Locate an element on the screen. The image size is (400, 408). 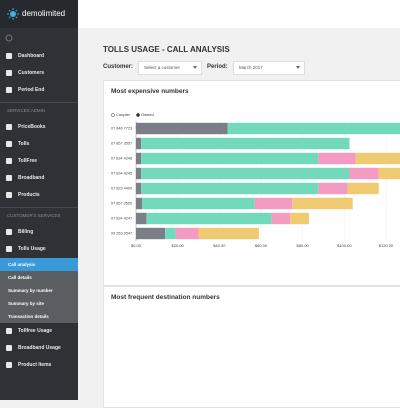
menu-label: Broadband is located at coordinates (31, 178).